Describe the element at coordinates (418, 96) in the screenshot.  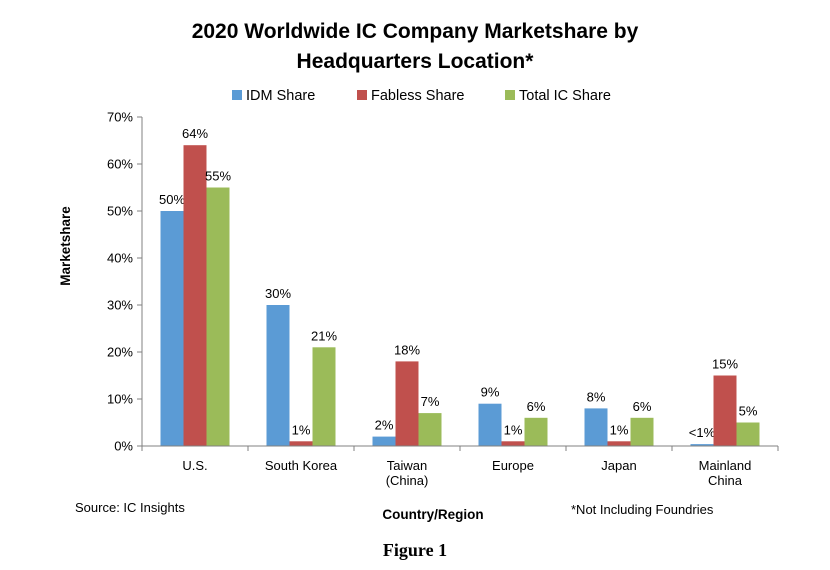
I see `legend-label-fabless-share: Fabless Share` at that location.